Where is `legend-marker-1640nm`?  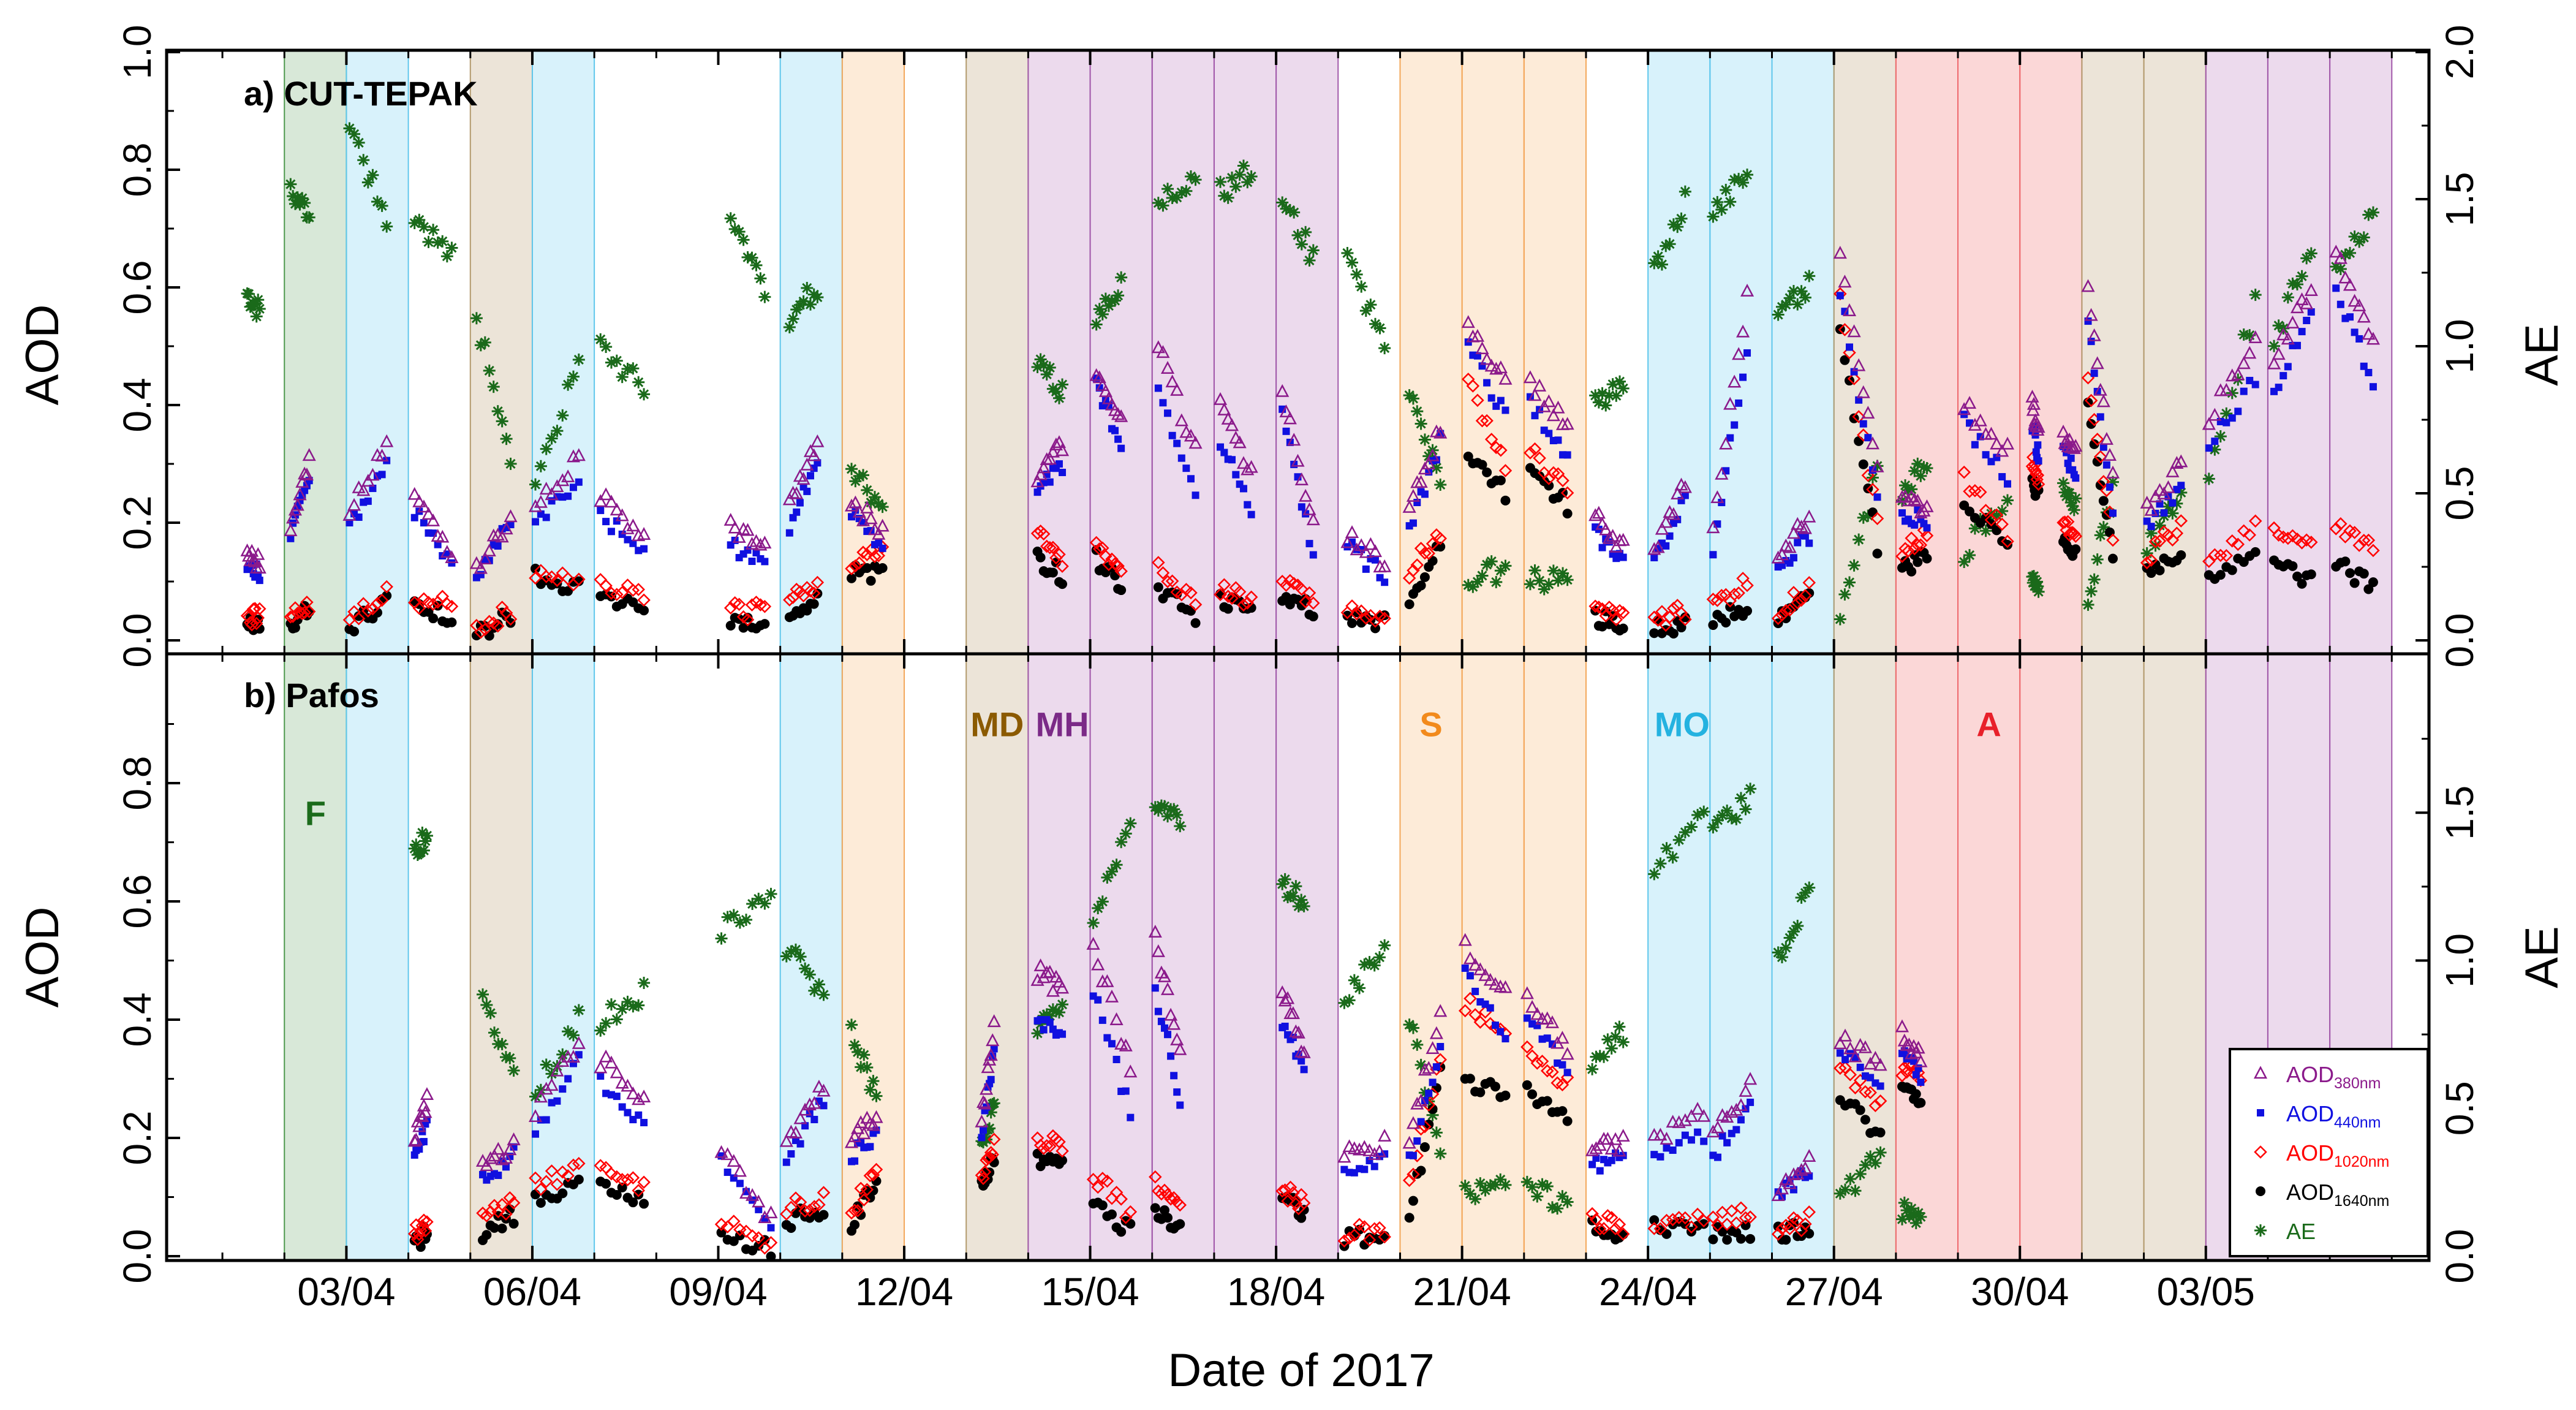 legend-marker-1640nm is located at coordinates (2260, 1191).